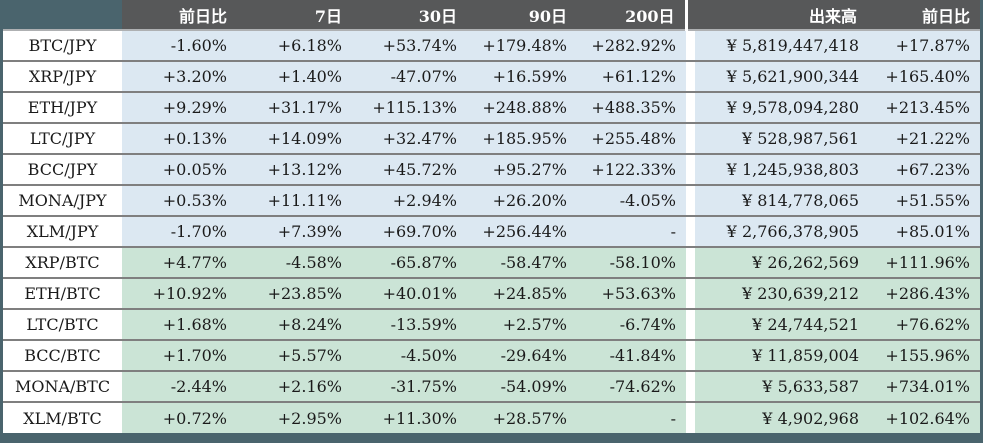 The image size is (983, 443). What do you see at coordinates (409, 386) in the screenshot?
I see `cell-30d: -31.75%` at bounding box center [409, 386].